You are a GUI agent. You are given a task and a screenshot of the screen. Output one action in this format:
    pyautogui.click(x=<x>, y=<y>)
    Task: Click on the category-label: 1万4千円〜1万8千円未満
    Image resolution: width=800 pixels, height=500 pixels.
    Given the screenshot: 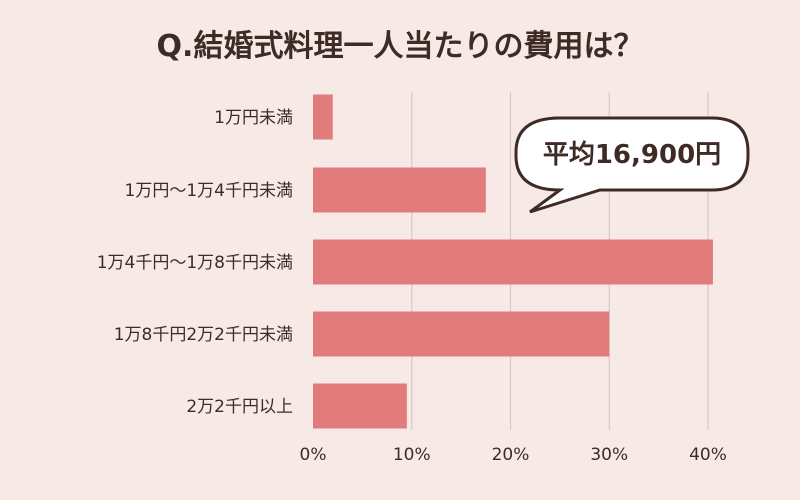 What is the action you would take?
    pyautogui.click(x=195, y=263)
    